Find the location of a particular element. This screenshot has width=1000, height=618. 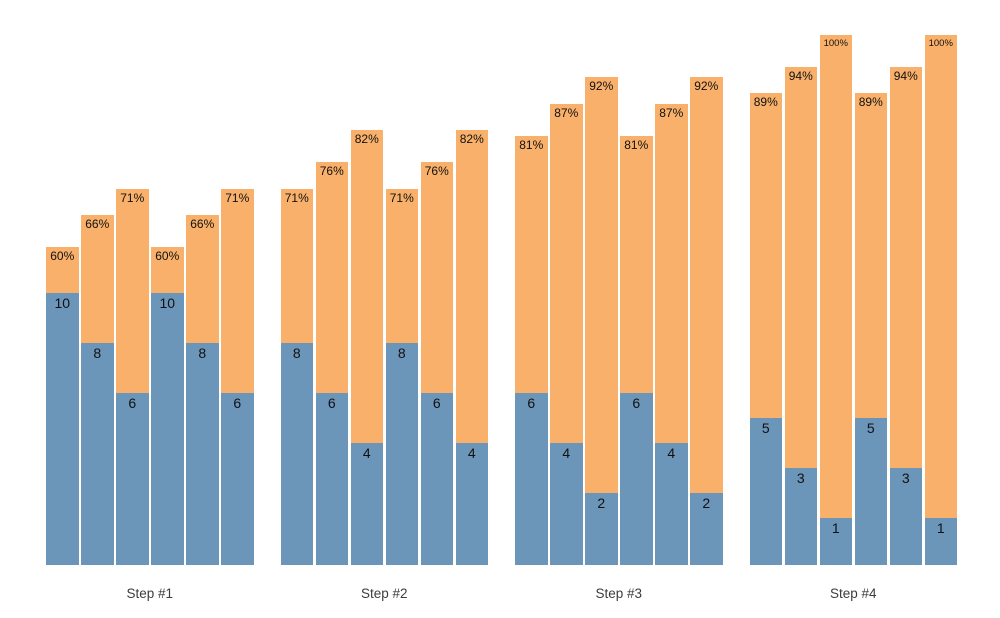

group-label: Step #2 is located at coordinates (384, 593).